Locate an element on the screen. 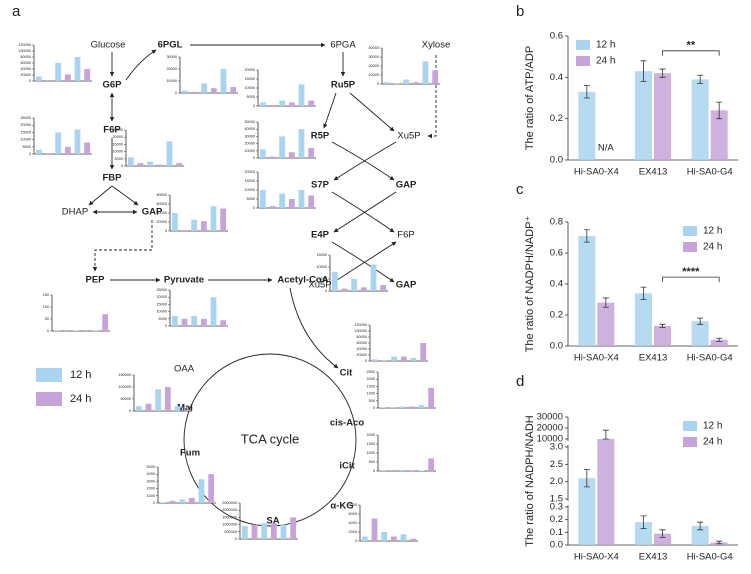  y-axis-label: The ratio of NADPH/NADH is located at coordinates (530, 480).